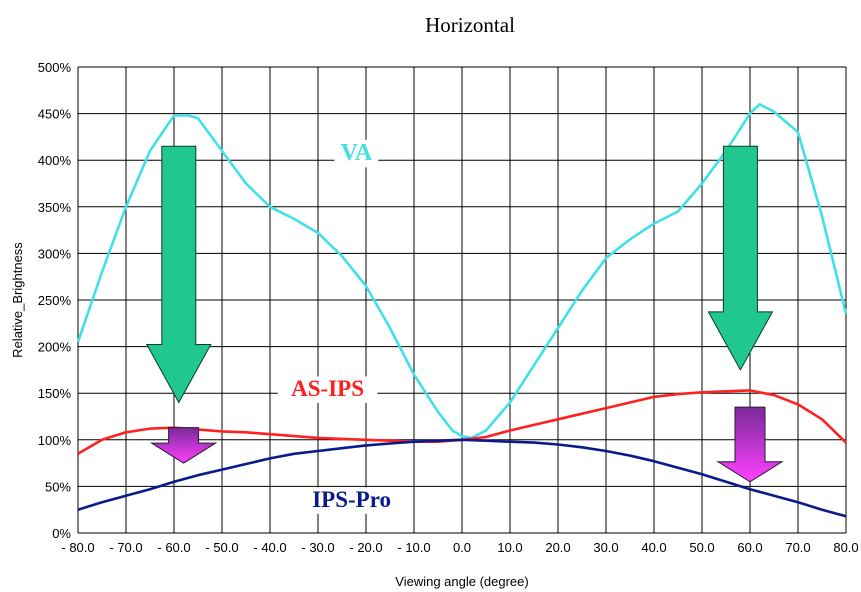 This screenshot has height=592, width=861. I want to click on y-tick-label: 250%, so click(55, 300).